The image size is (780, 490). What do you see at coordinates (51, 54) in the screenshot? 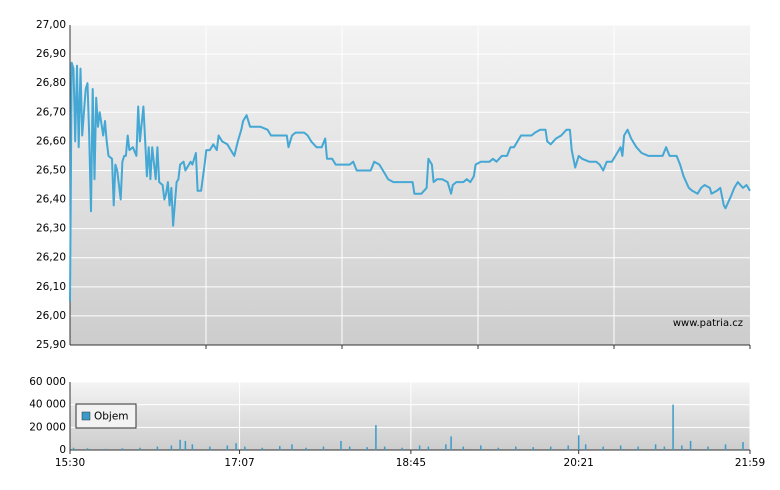
I see `y-tick-label: 26,90` at bounding box center [51, 54].